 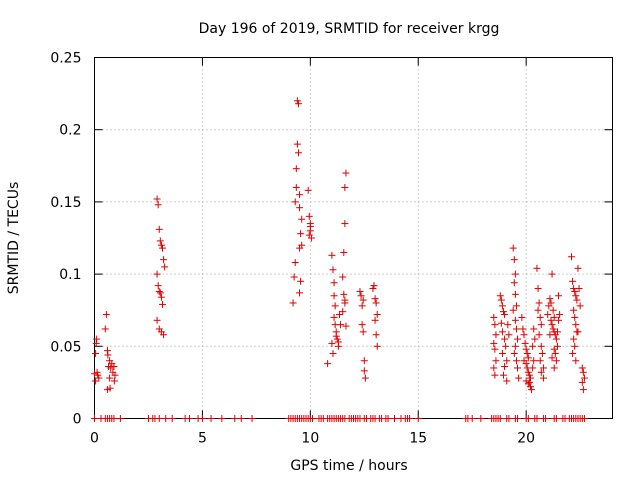 I want to click on y-tick-label: 0.05, so click(x=65, y=347).